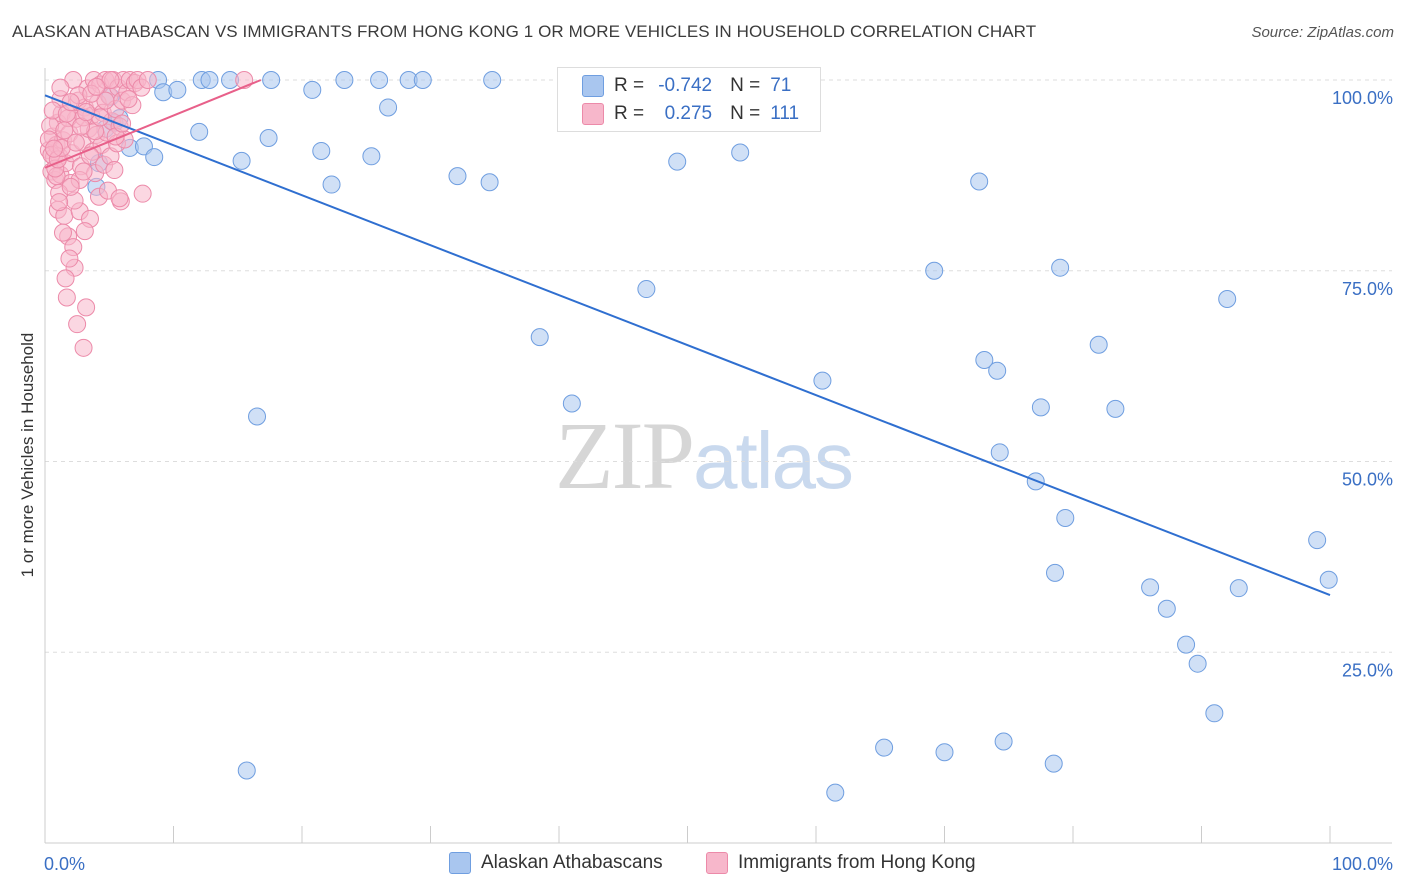  I want to click on legend-swatch-pink, so click(593, 114).